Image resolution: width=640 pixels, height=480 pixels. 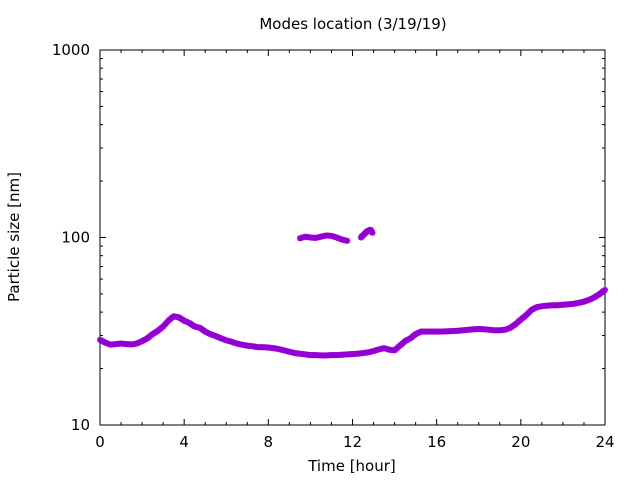 I want to click on chart-title: Modes location (3/19/19), so click(x=352, y=24).